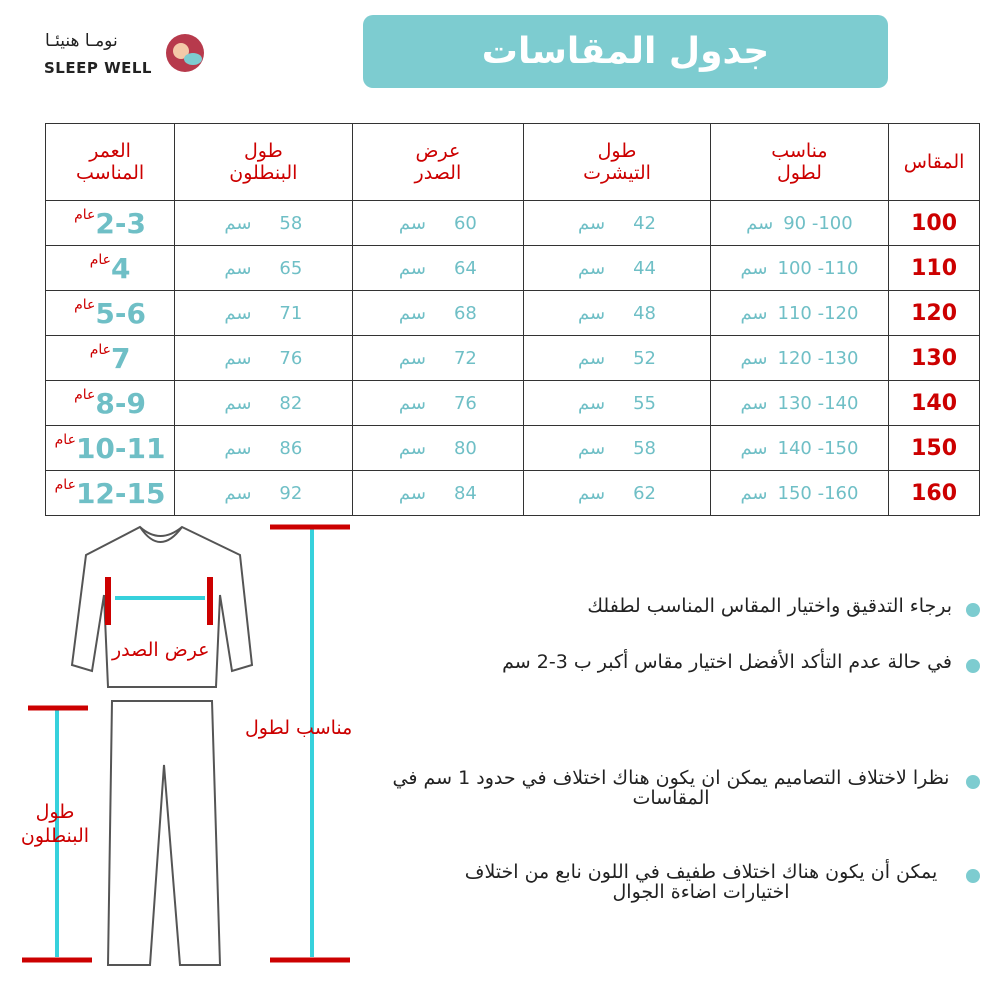 The image size is (1000, 984). I want to click on age-cell: عام 10-11, so click(110, 448).